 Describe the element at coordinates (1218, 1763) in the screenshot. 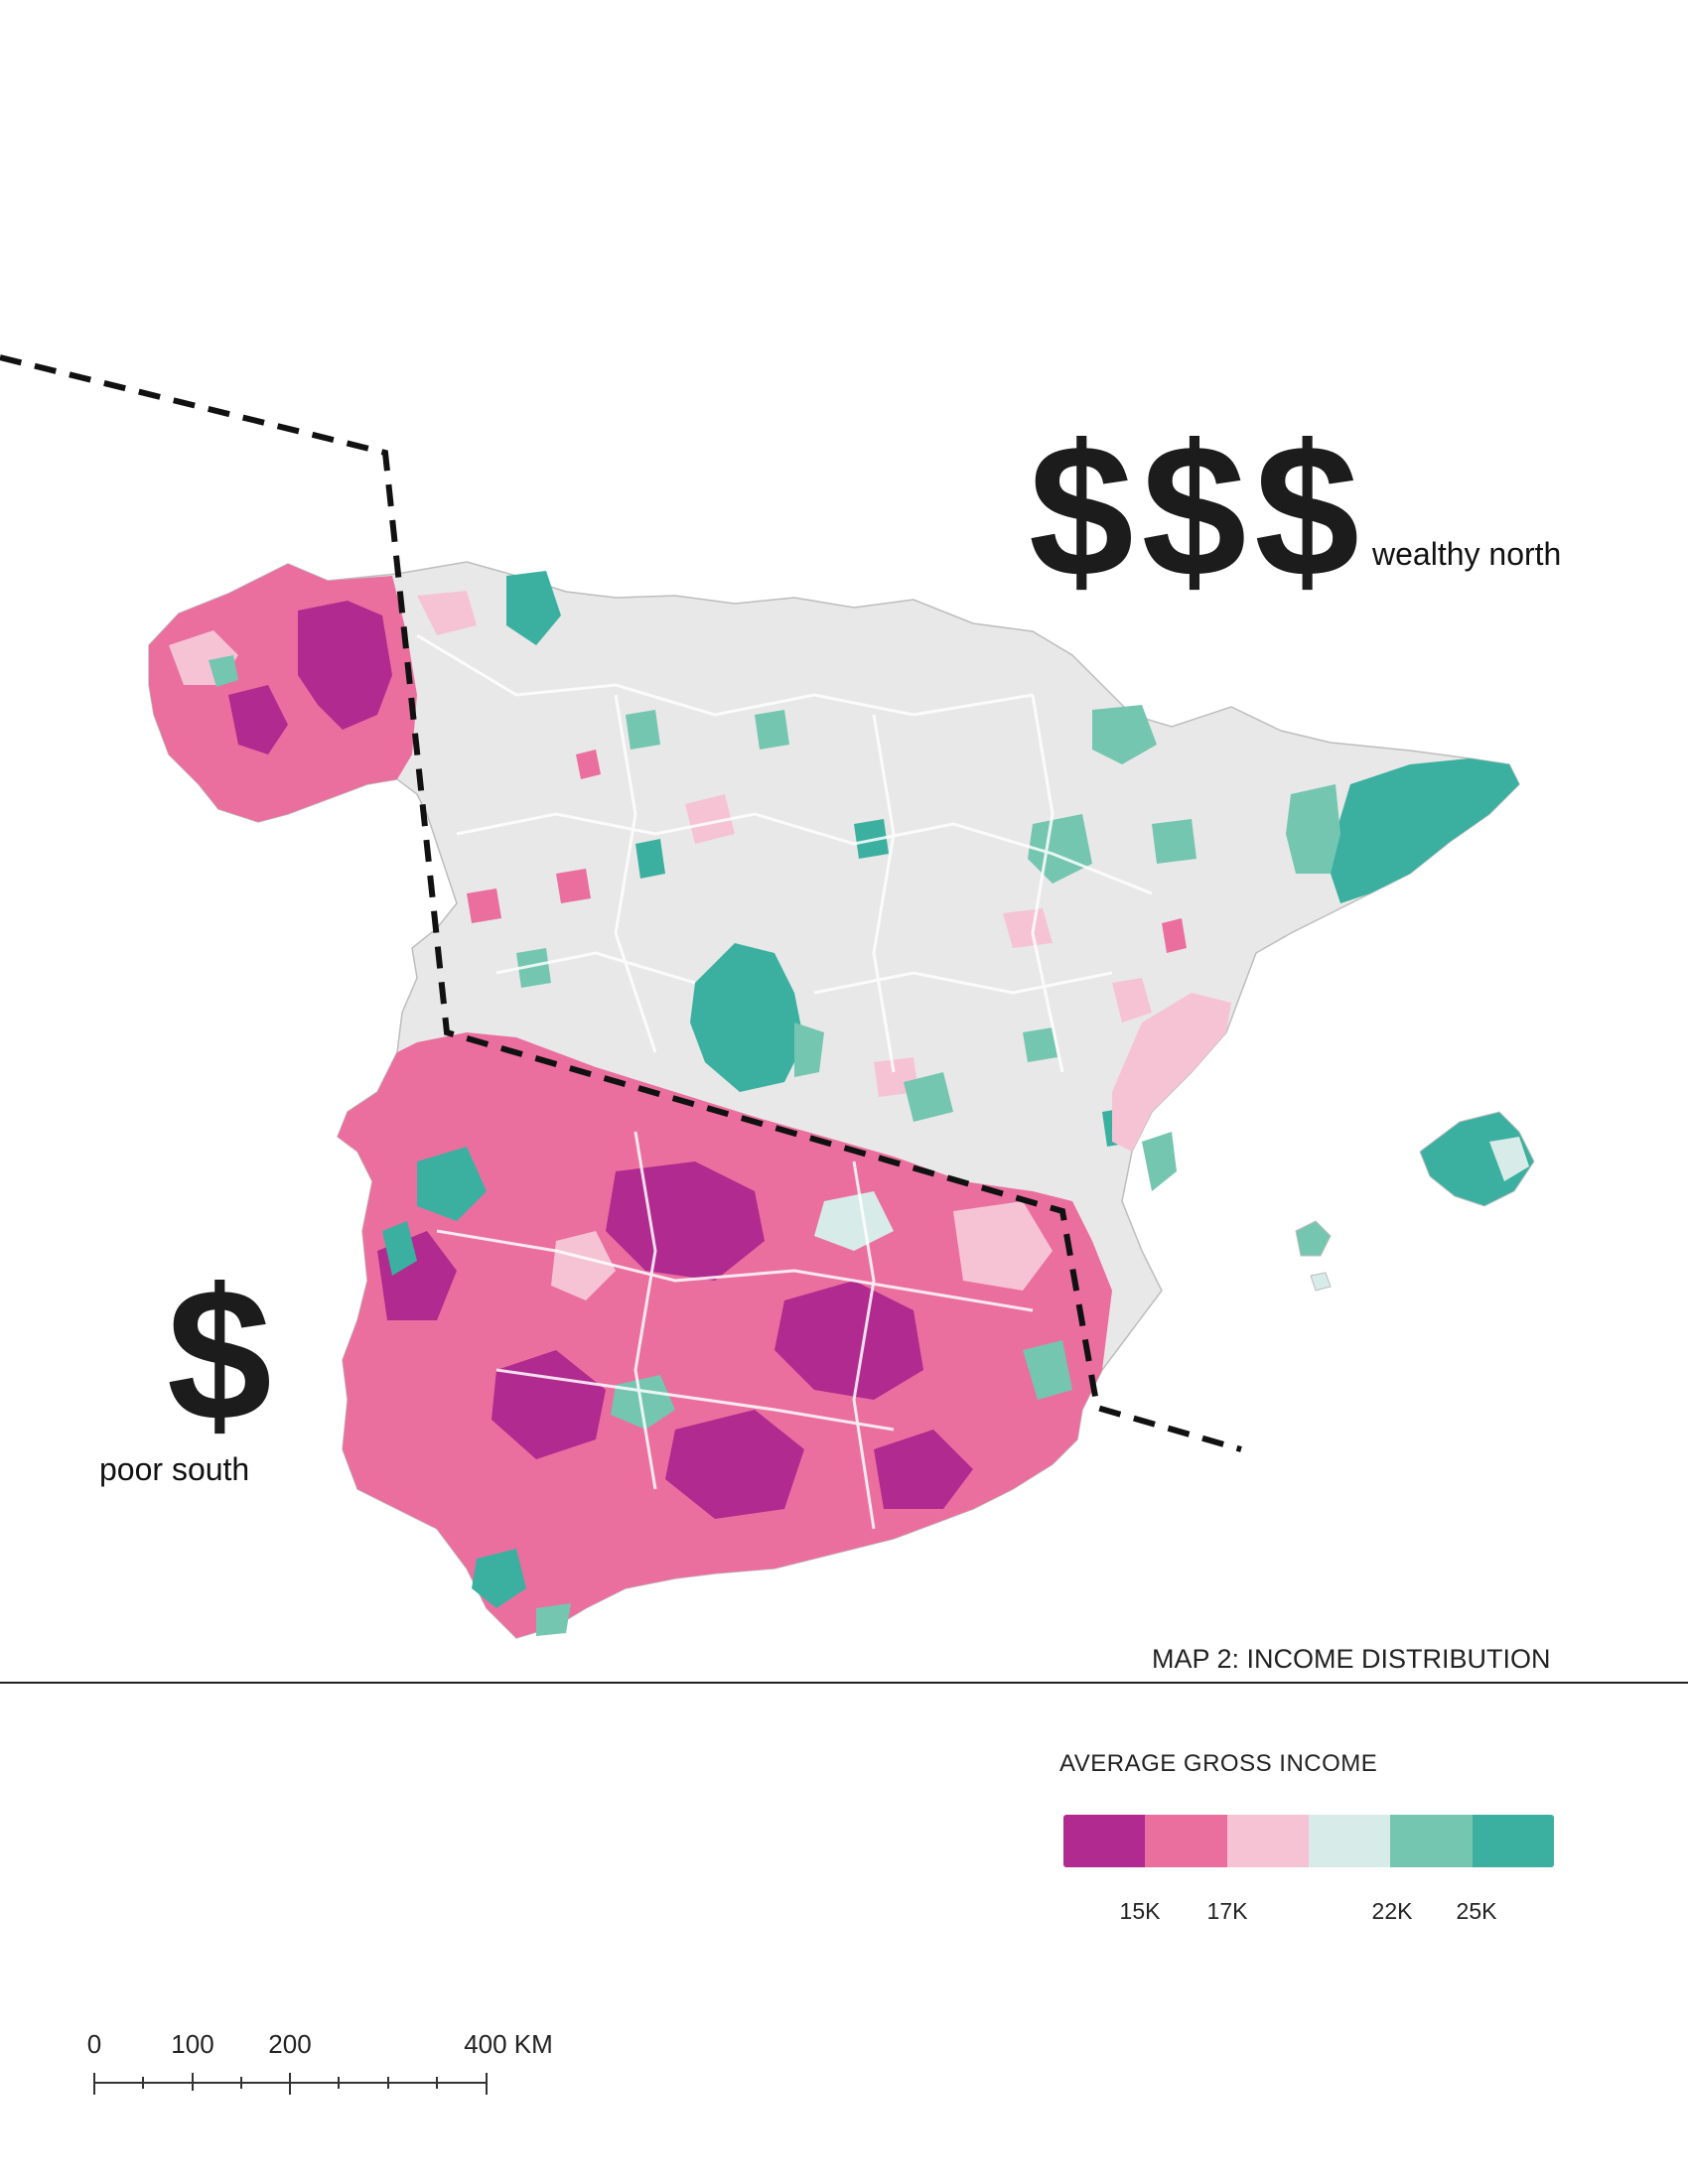

I see `legend-title: AVERAGE GROSS INCOME` at that location.